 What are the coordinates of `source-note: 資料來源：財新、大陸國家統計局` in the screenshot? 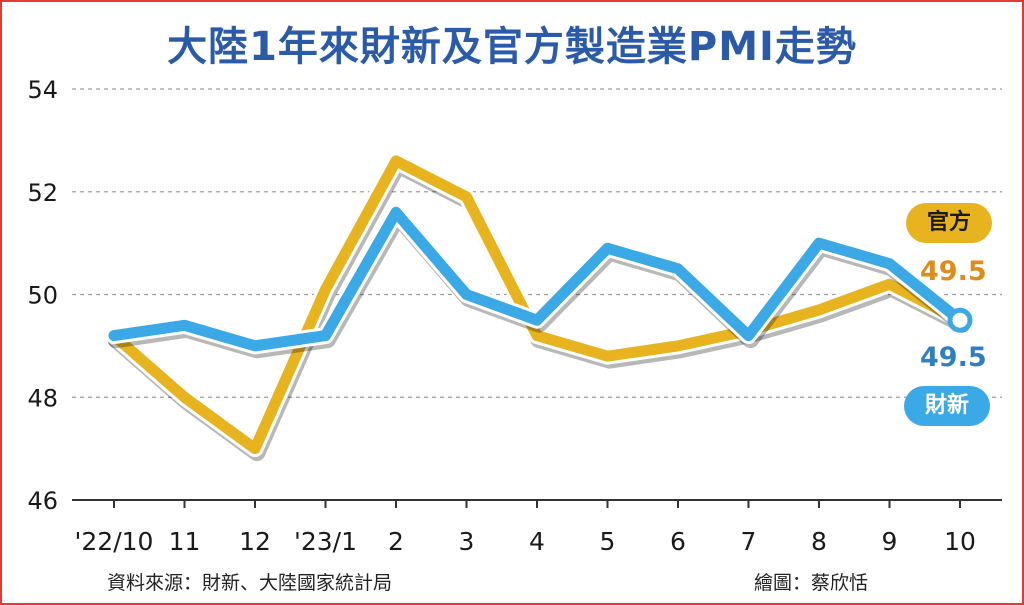 It's located at (250, 583).